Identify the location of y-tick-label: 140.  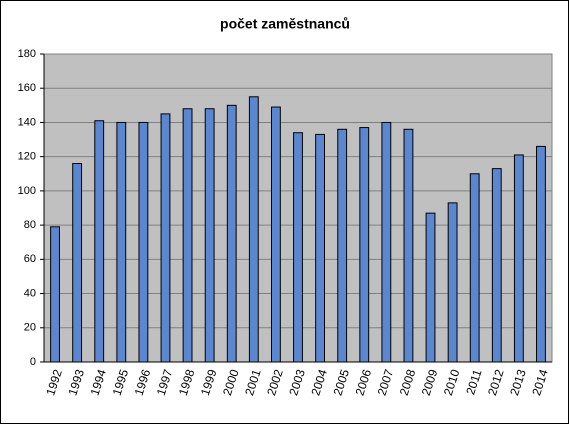
(27, 122).